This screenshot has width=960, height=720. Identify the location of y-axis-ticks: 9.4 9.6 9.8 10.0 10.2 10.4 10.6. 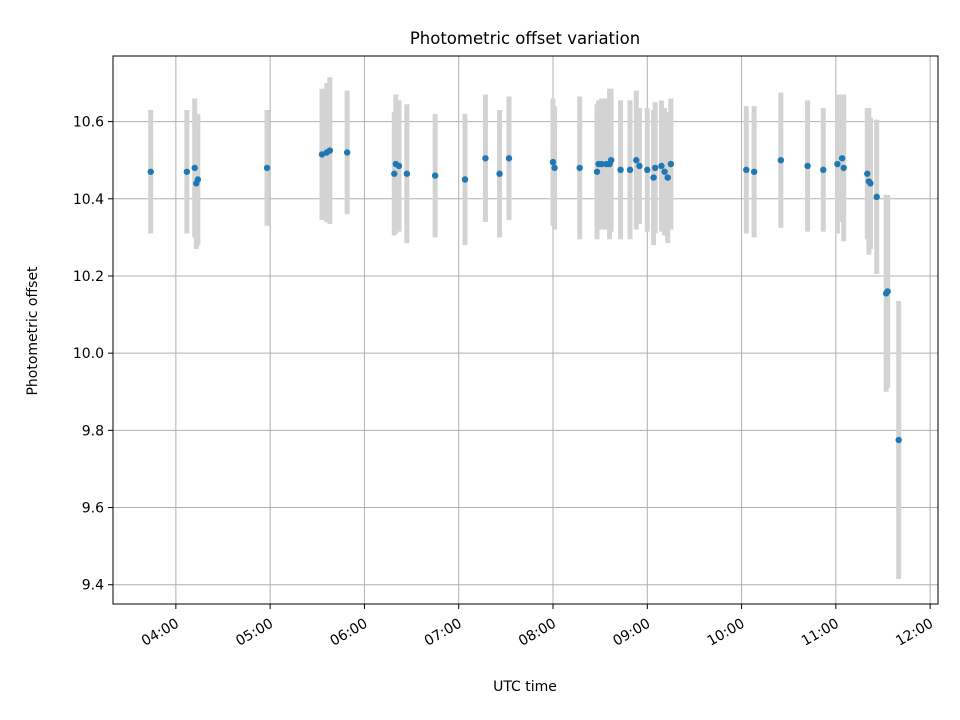
(93, 354).